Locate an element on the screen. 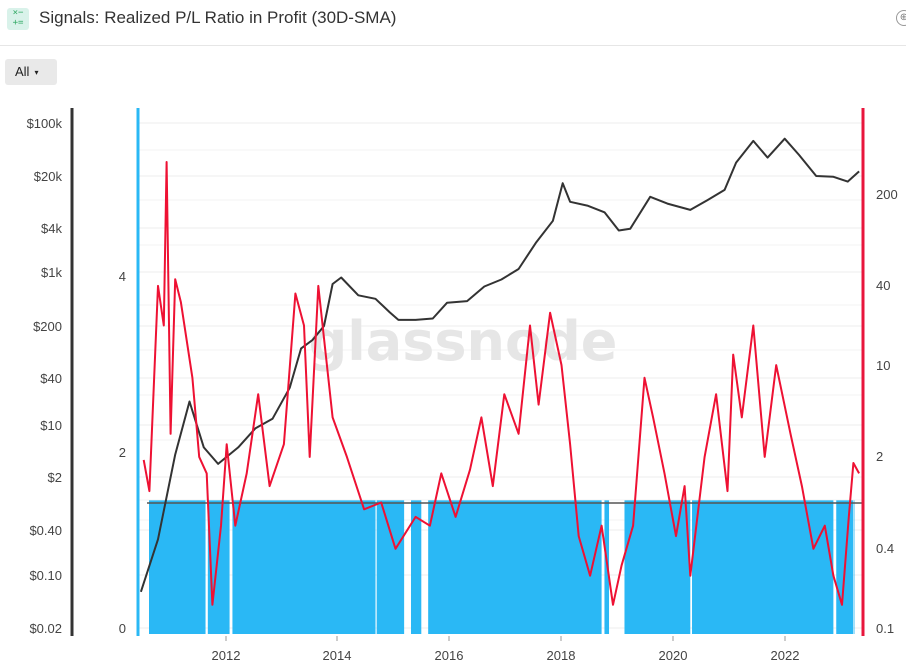  price-tick-label: $100k is located at coordinates (45, 123).